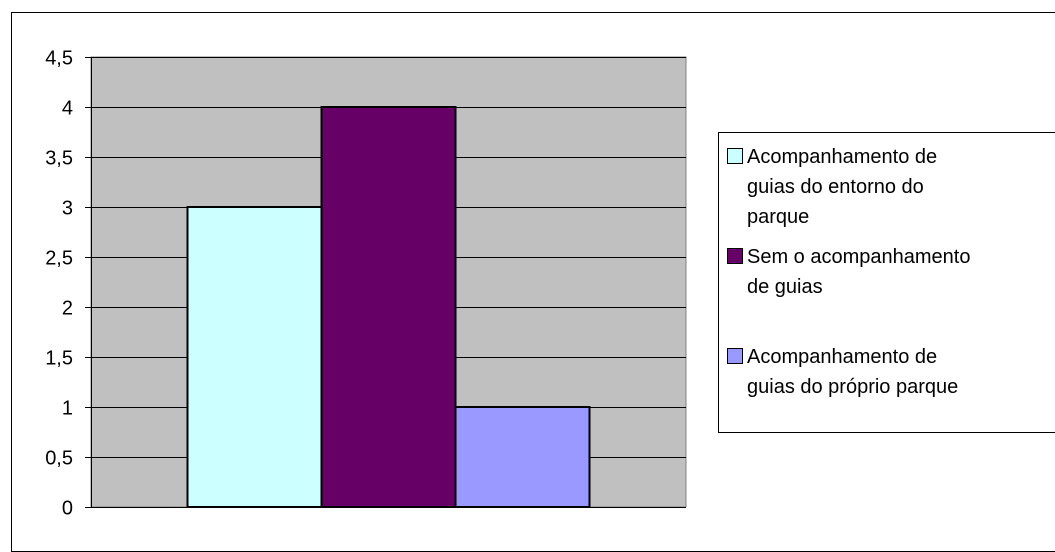  I want to click on y-tick-label: 1, so click(67, 409).